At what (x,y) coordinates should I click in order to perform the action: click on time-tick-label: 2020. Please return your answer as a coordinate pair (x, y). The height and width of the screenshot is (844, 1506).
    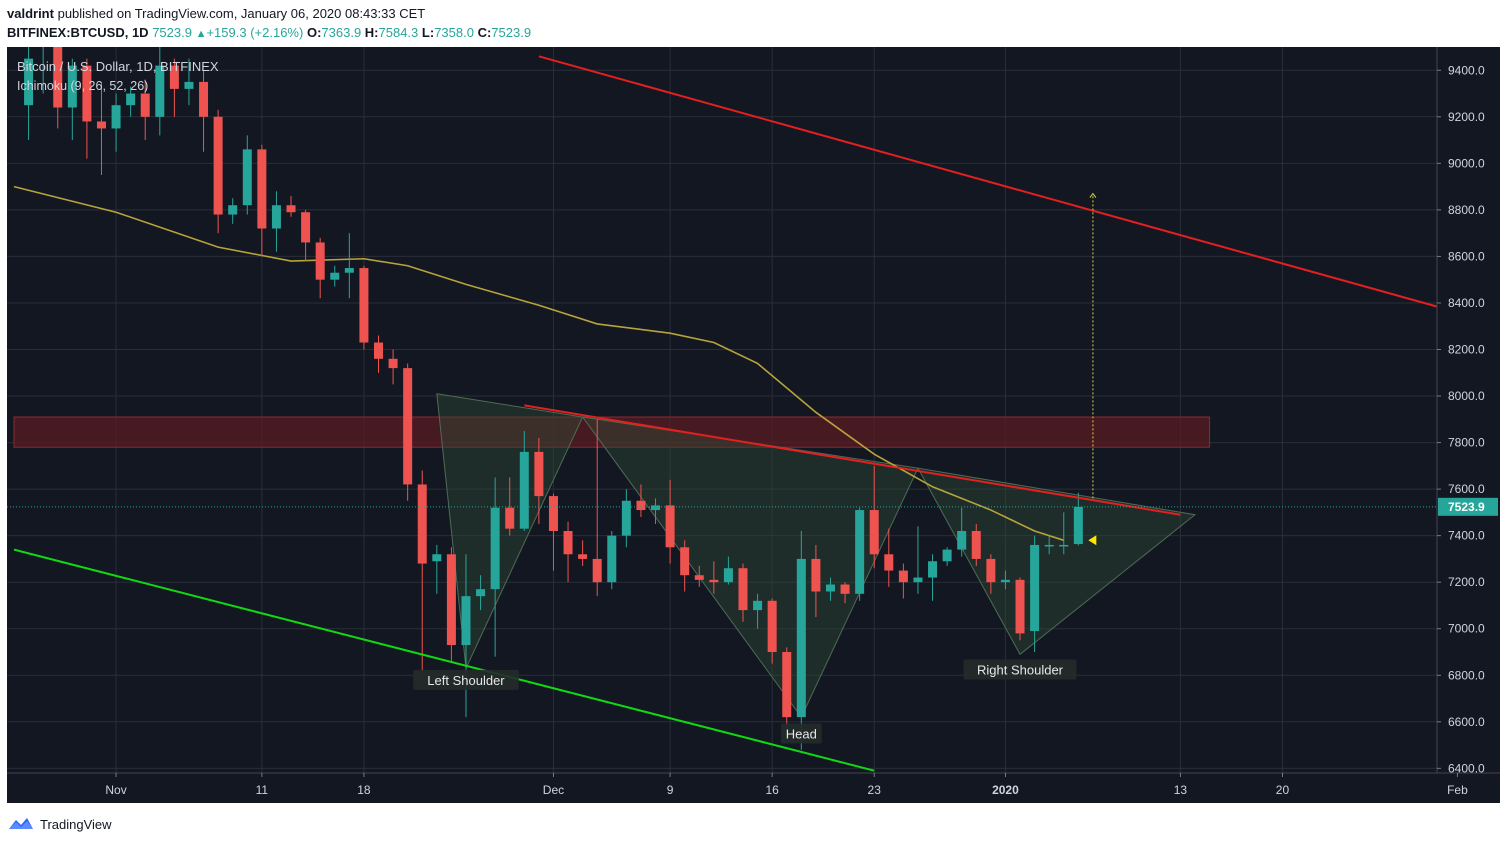
    Looking at the image, I should click on (1005, 790).